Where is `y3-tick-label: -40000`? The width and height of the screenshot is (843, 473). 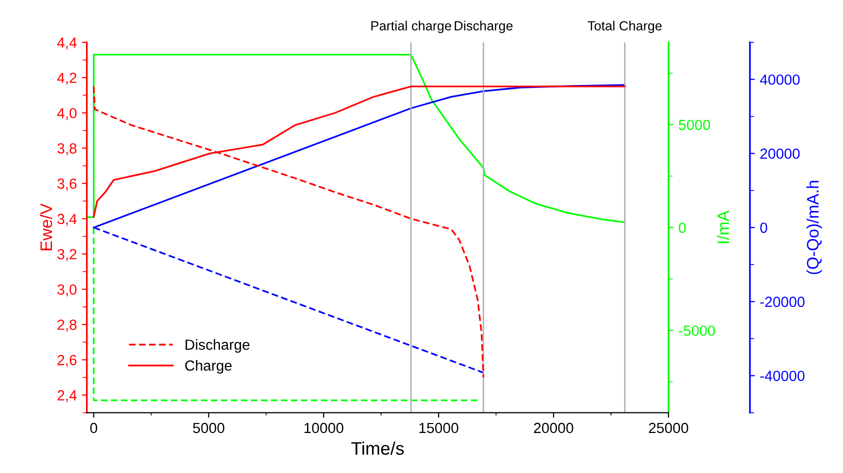
y3-tick-label: -40000 is located at coordinates (782, 376).